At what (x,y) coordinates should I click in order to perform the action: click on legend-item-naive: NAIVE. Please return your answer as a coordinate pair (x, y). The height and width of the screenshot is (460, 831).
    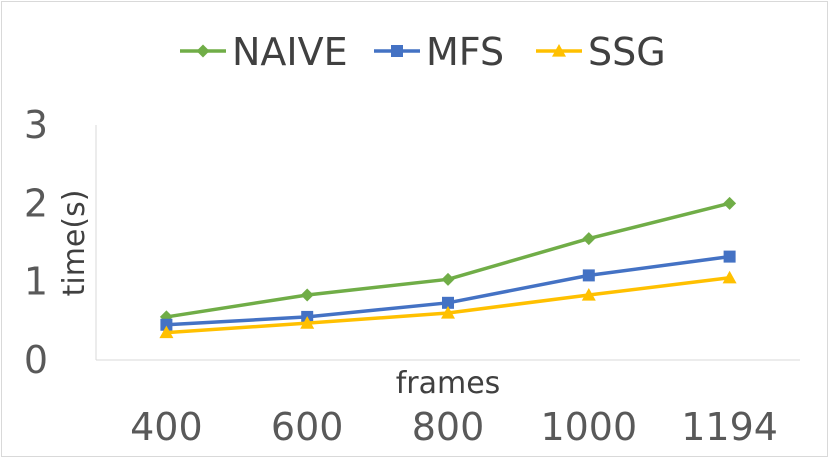
    Looking at the image, I should click on (264, 52).